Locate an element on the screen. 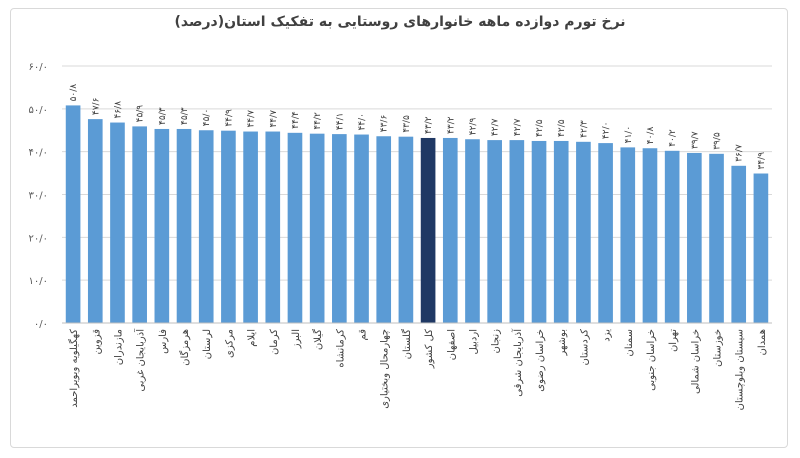  y-tick-label: ۳۰/۰ is located at coordinates (38, 196).